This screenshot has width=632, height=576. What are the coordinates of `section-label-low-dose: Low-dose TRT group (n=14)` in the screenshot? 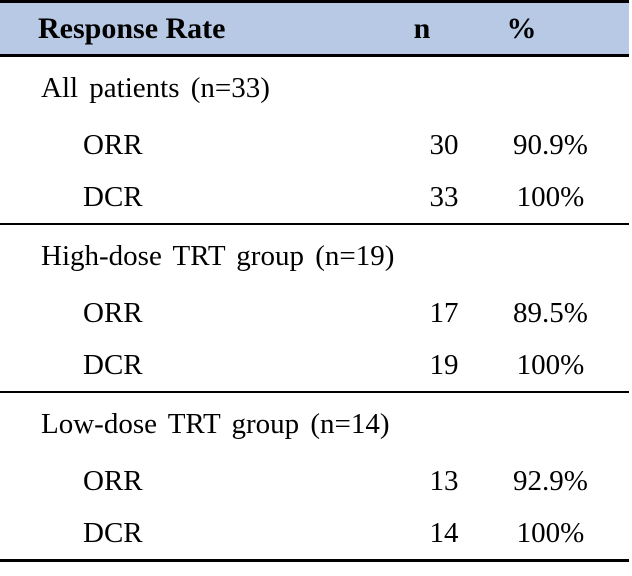 It's located at (215, 423).